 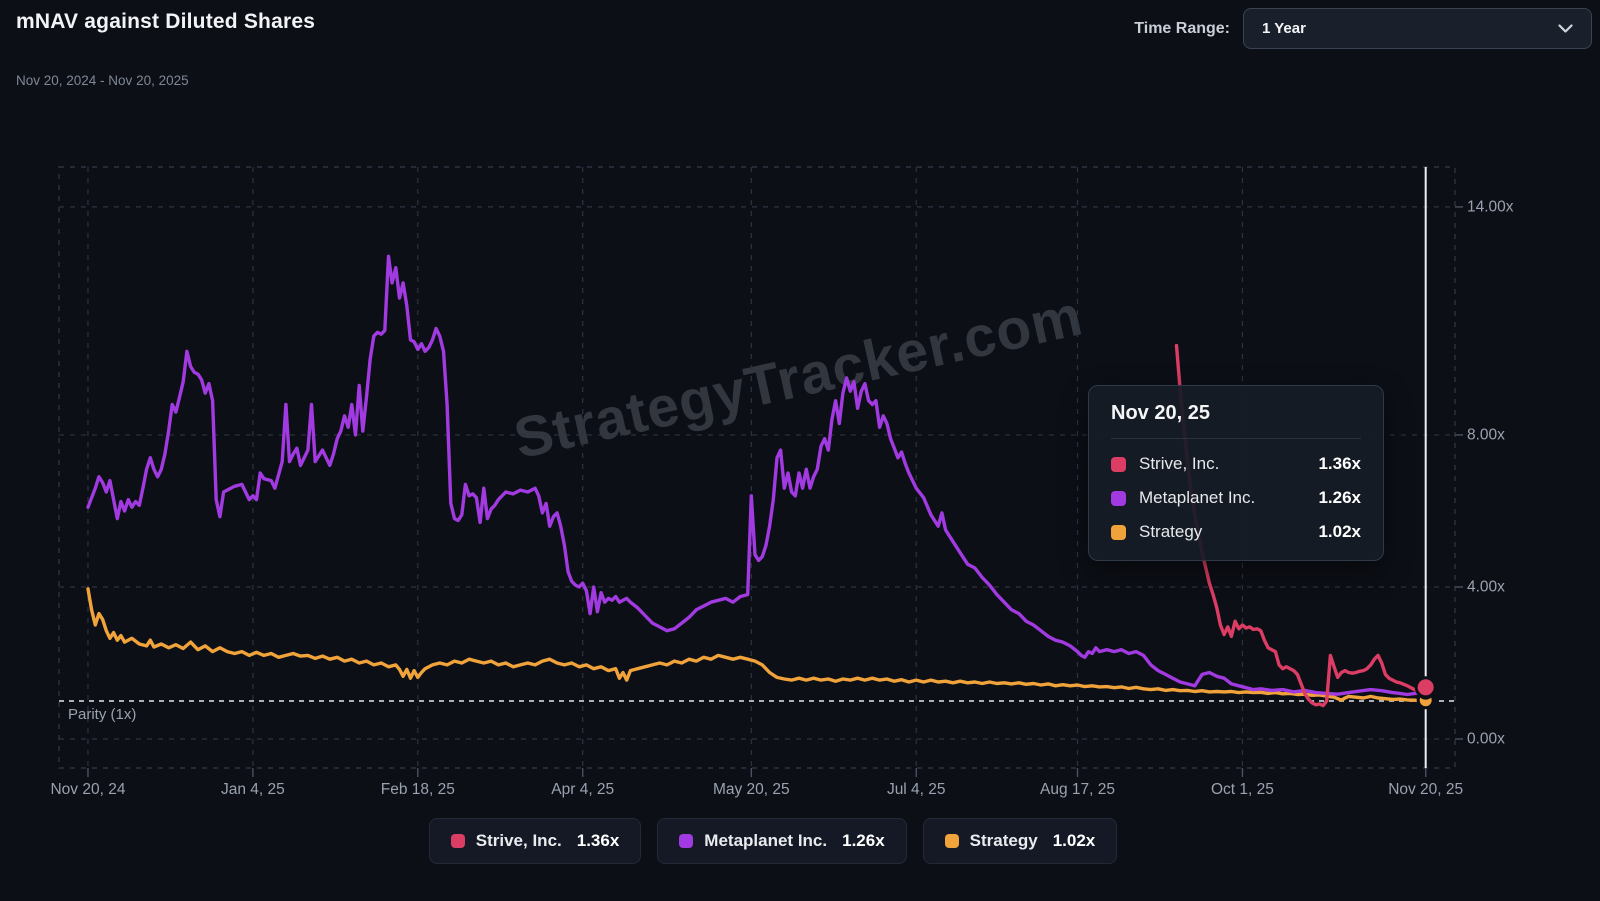 What do you see at coordinates (1236, 420) in the screenshot?
I see `tooltip-date: Nov 20, 25` at bounding box center [1236, 420].